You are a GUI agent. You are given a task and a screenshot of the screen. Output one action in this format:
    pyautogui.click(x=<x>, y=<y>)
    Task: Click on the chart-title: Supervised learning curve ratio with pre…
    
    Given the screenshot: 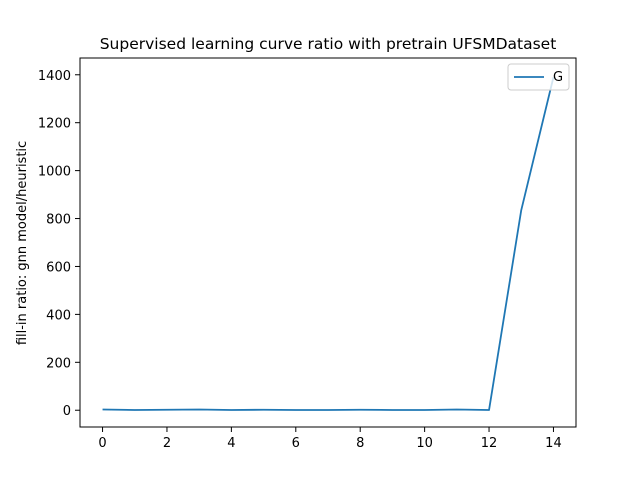 What is the action you would take?
    pyautogui.click(x=328, y=44)
    